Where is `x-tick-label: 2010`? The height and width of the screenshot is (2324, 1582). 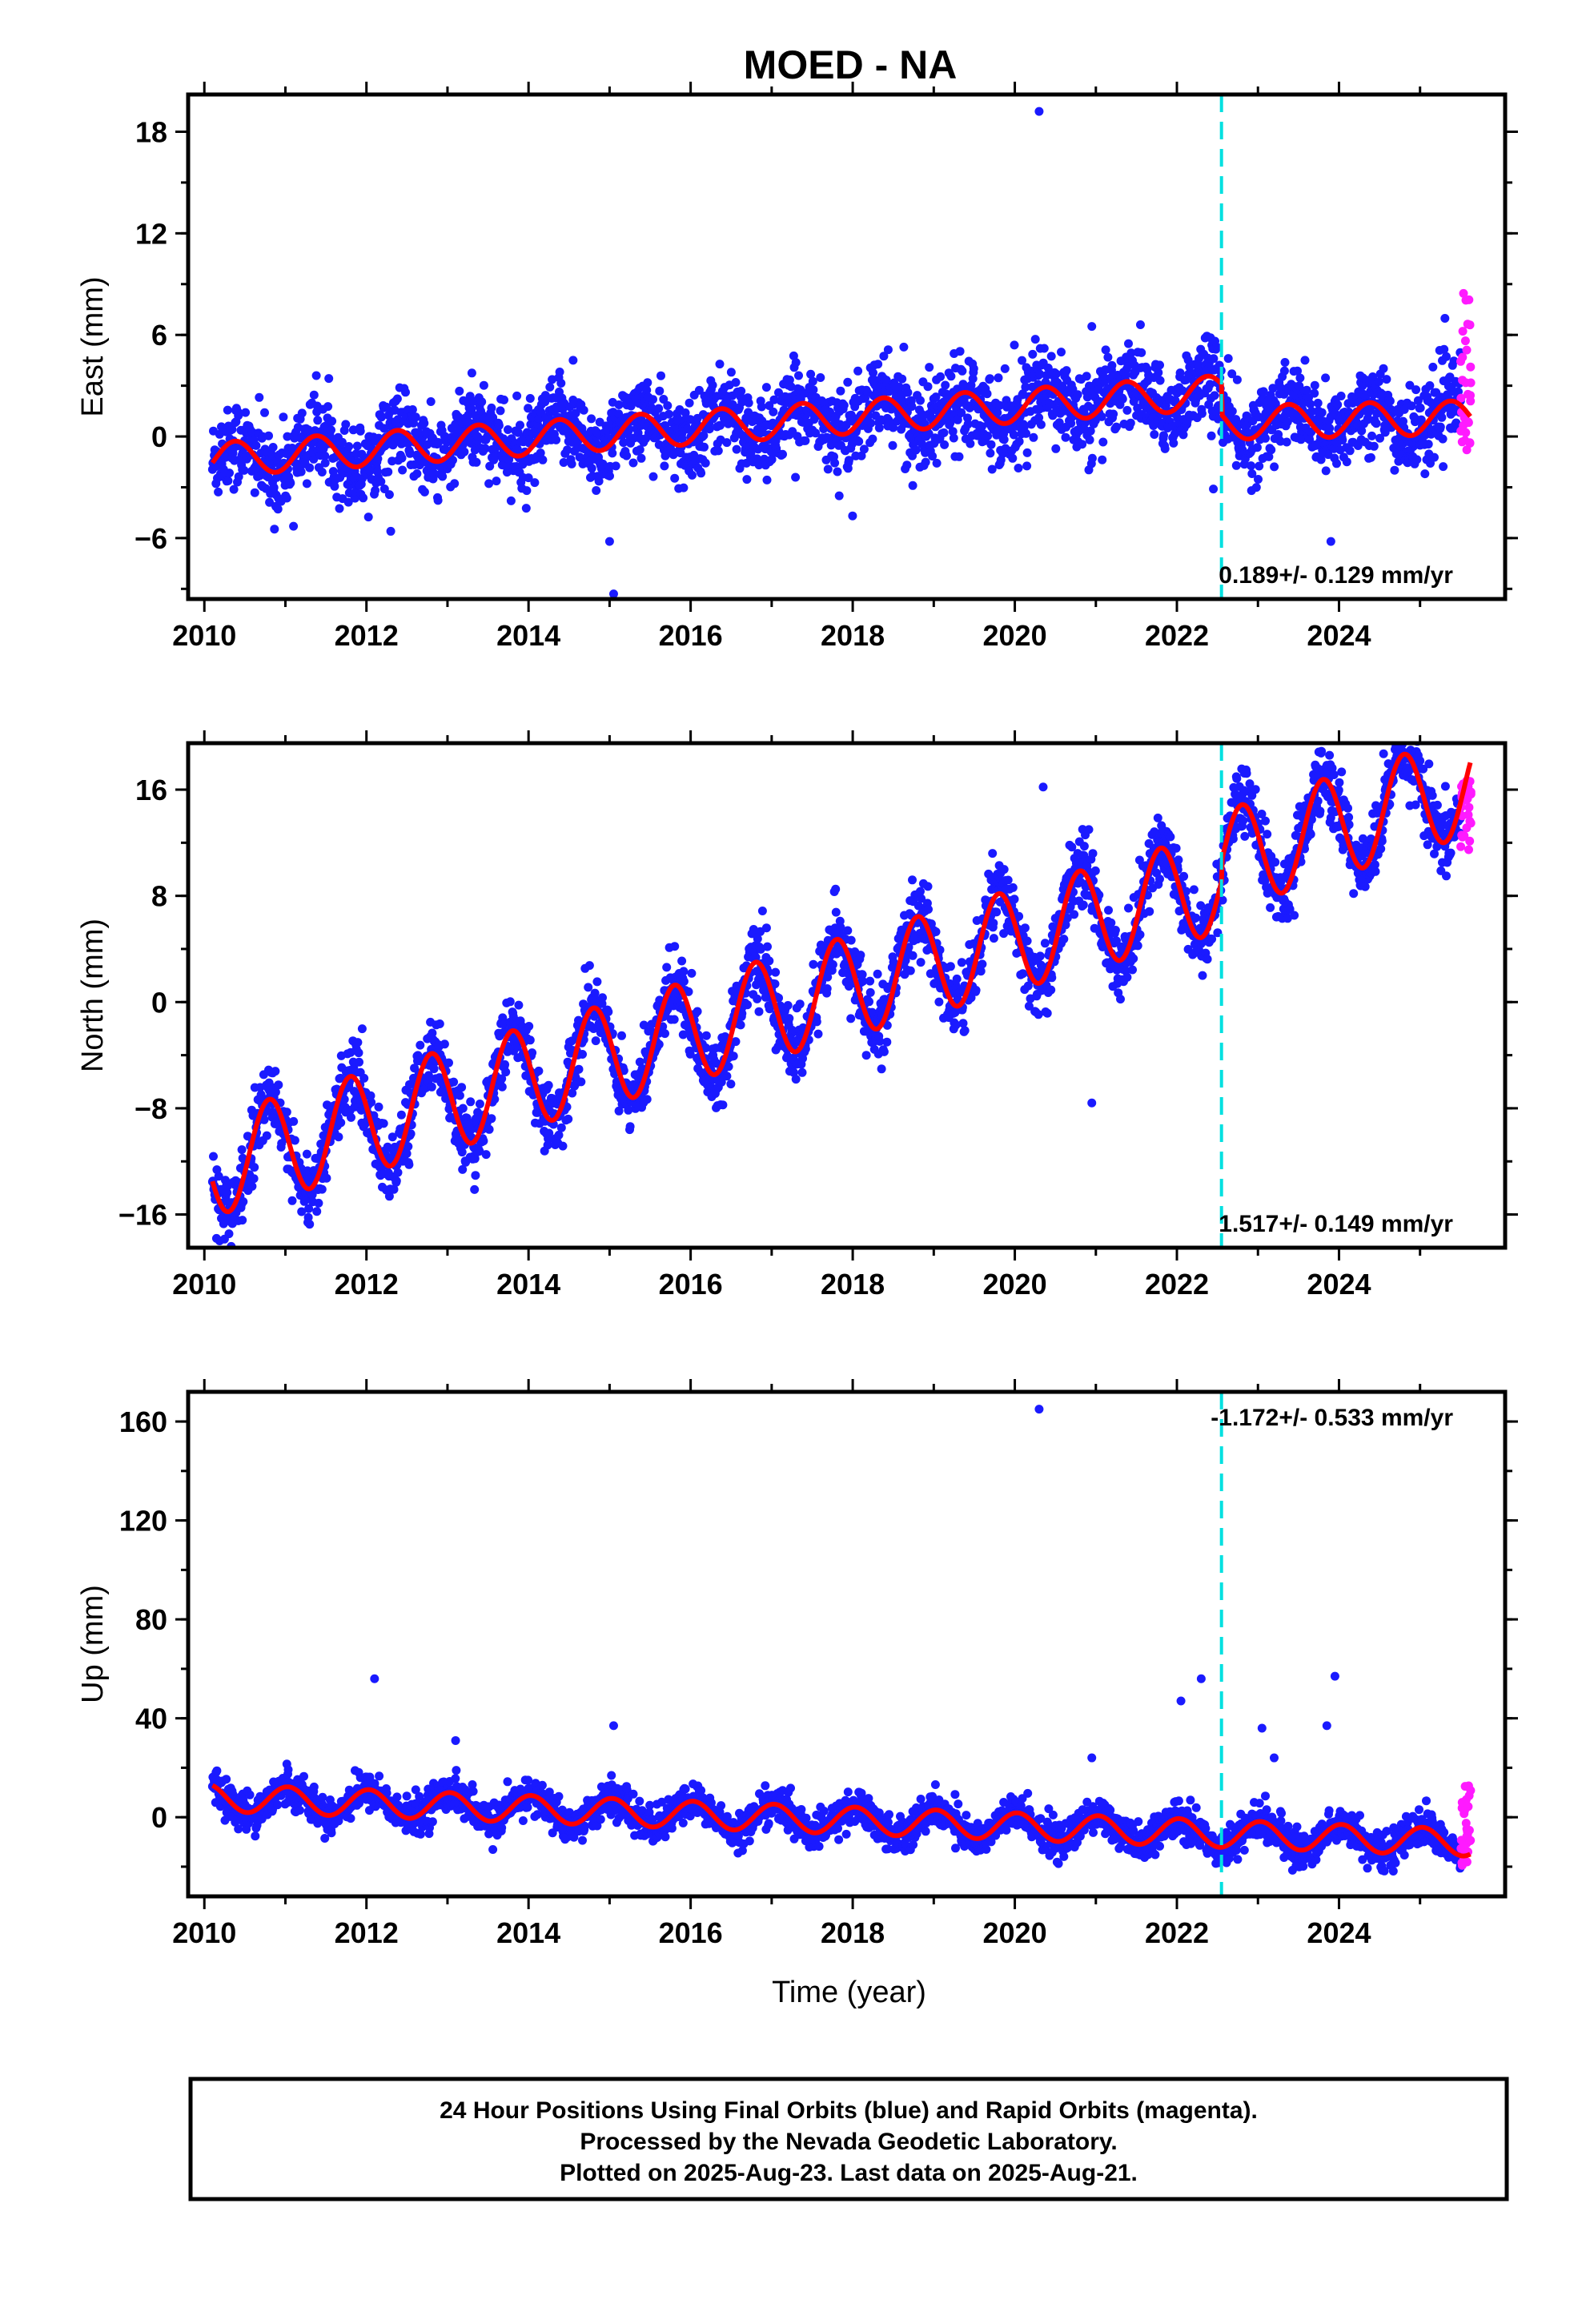
x-tick-label: 2010 is located at coordinates (204, 635).